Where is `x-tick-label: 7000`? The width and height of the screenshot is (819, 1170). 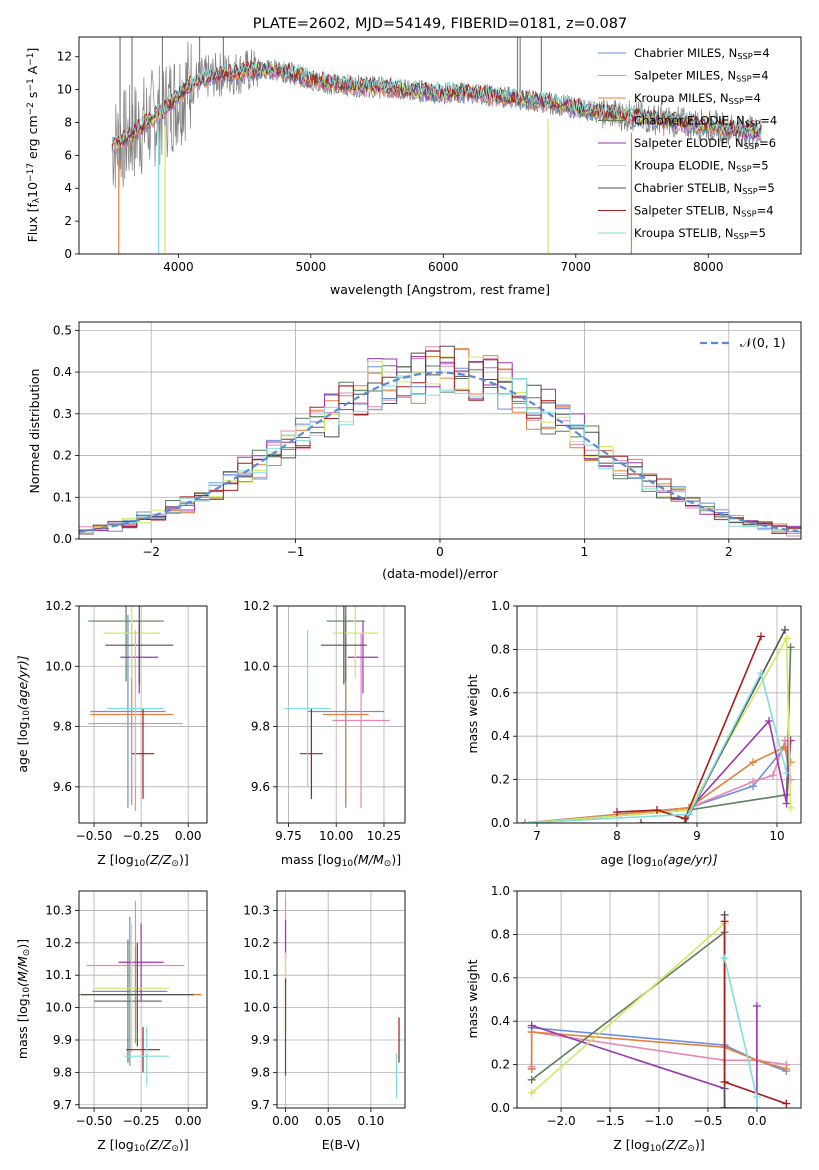 x-tick-label: 7000 is located at coordinates (576, 267).